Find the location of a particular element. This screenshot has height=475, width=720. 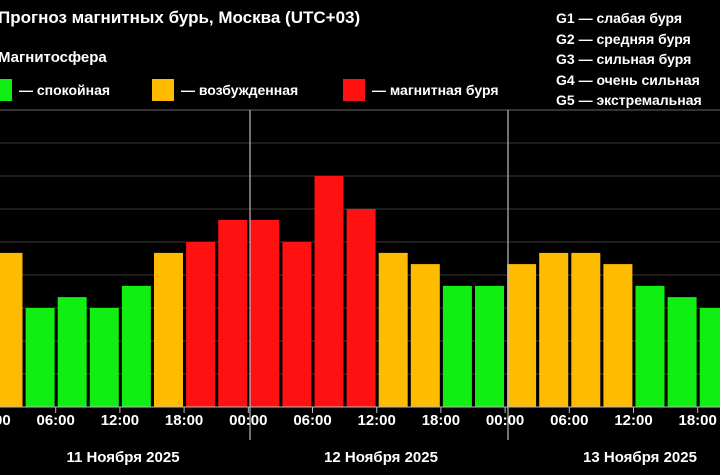

g-scale-item: G2 — средняя буря is located at coordinates (623, 38).